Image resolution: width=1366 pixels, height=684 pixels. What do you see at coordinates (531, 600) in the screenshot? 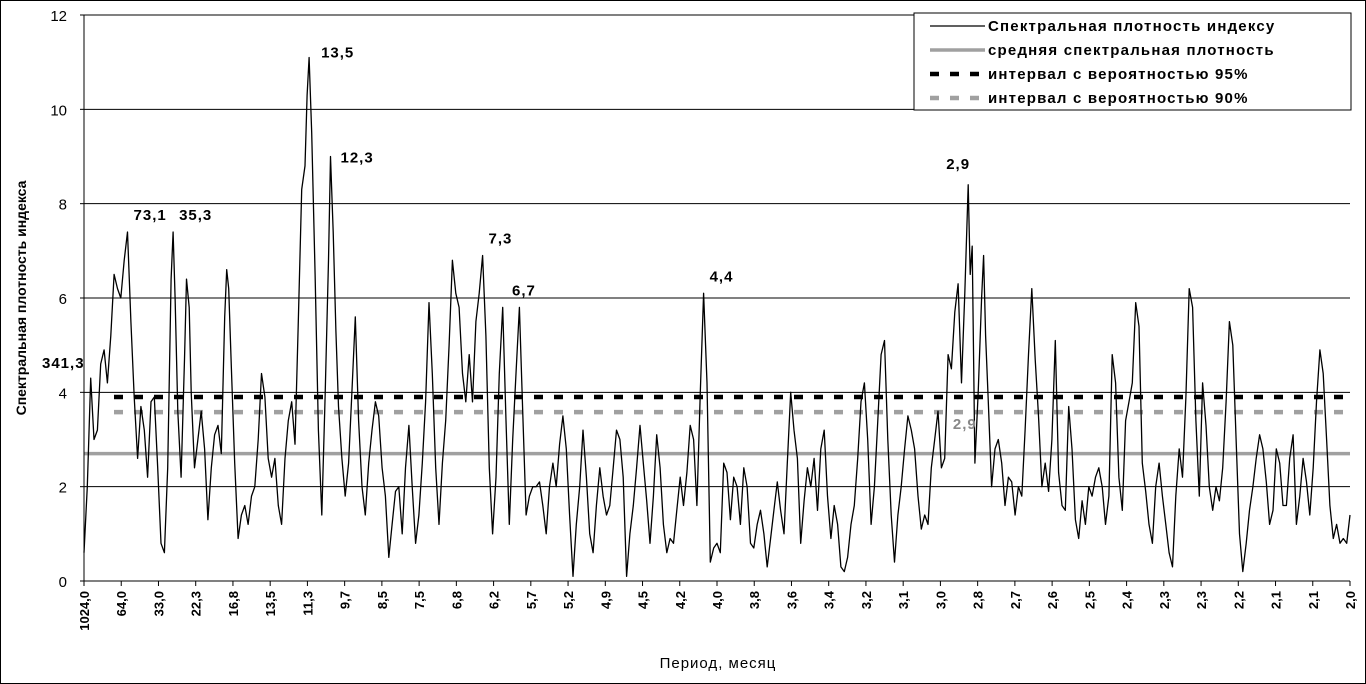
I see `x-tick-label: 5,7` at bounding box center [531, 600].